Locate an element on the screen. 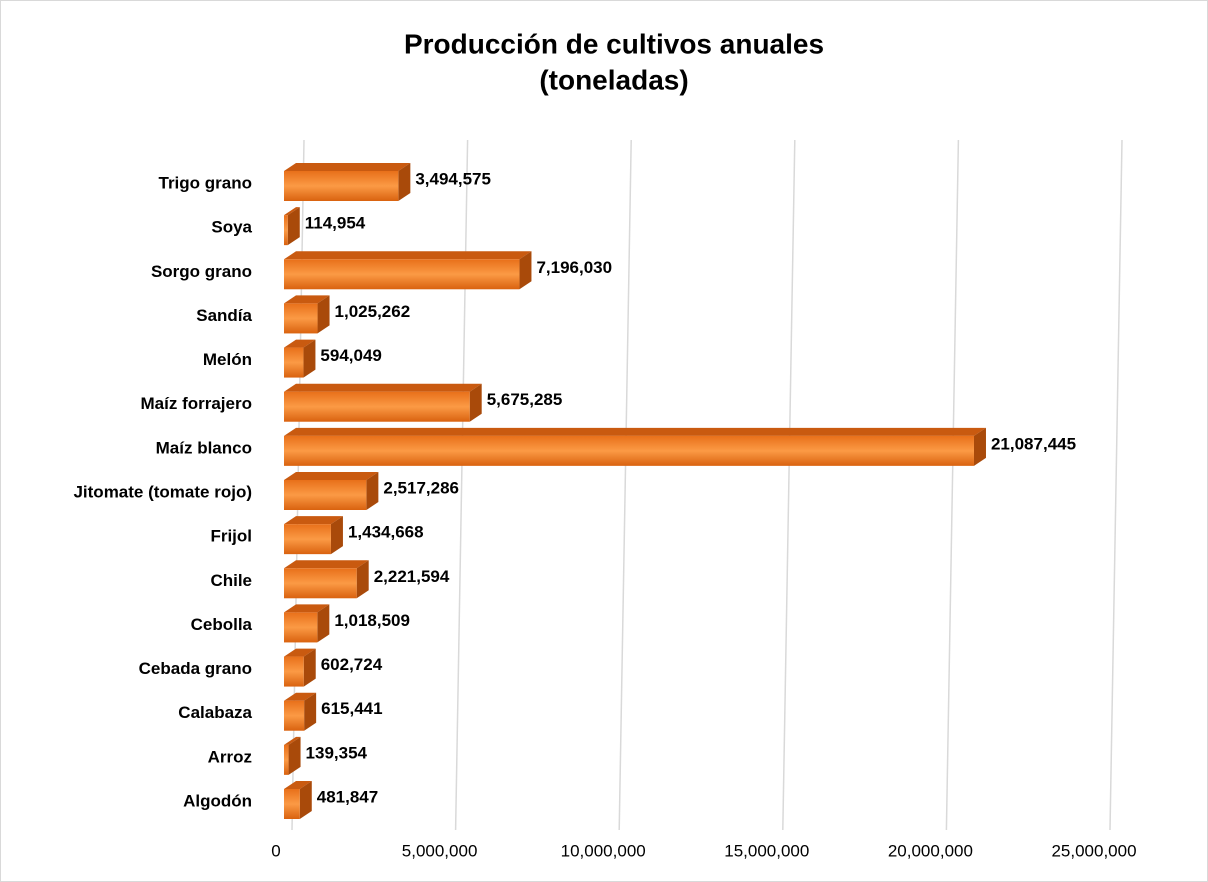 The width and height of the screenshot is (1208, 882). value-label: 594,049 is located at coordinates (350, 355).